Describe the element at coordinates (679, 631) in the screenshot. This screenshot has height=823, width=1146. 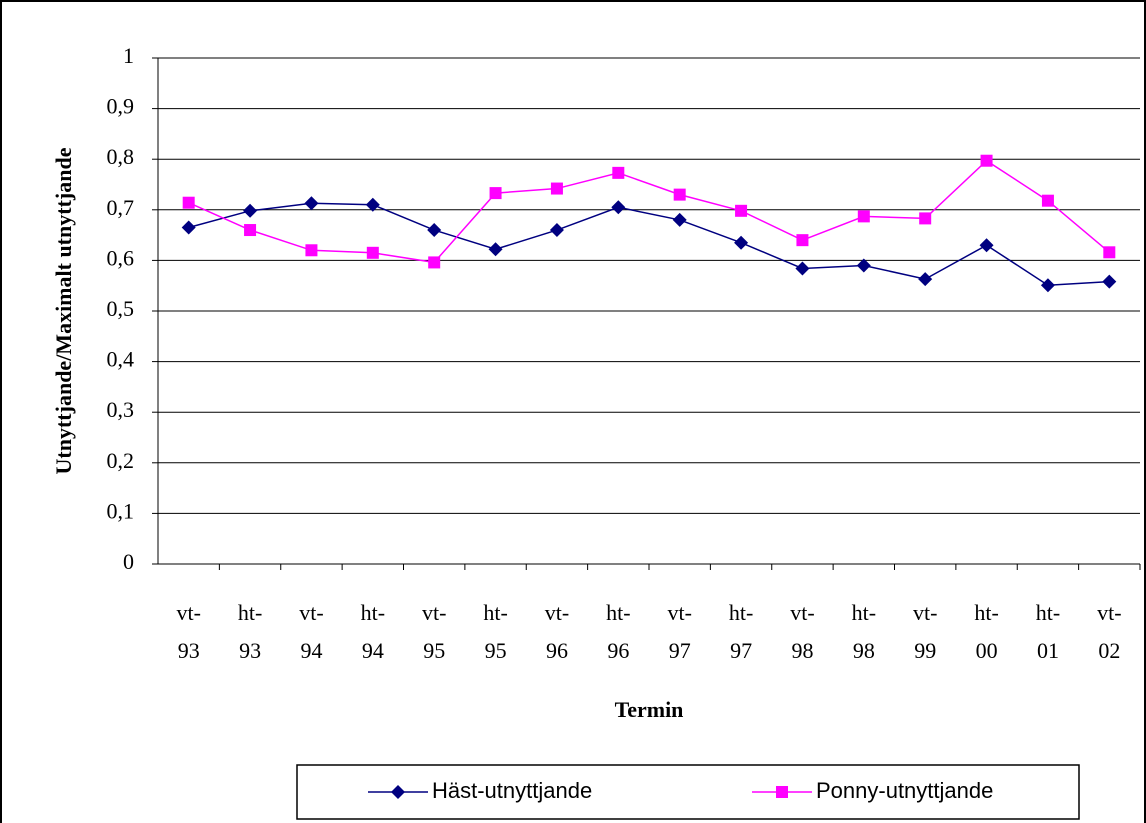
I see `x-tick-label: vt-97` at that location.